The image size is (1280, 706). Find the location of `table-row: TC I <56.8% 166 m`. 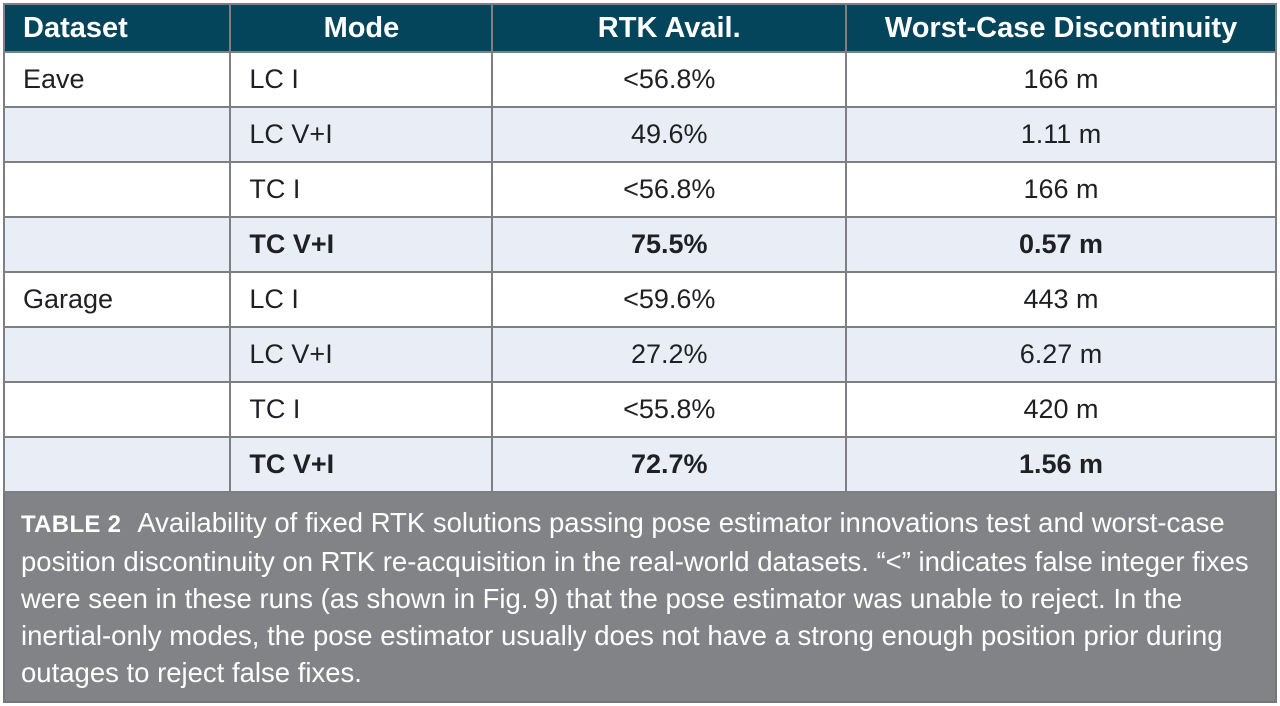

table-row: TC I <56.8% 166 m is located at coordinates (639, 189).